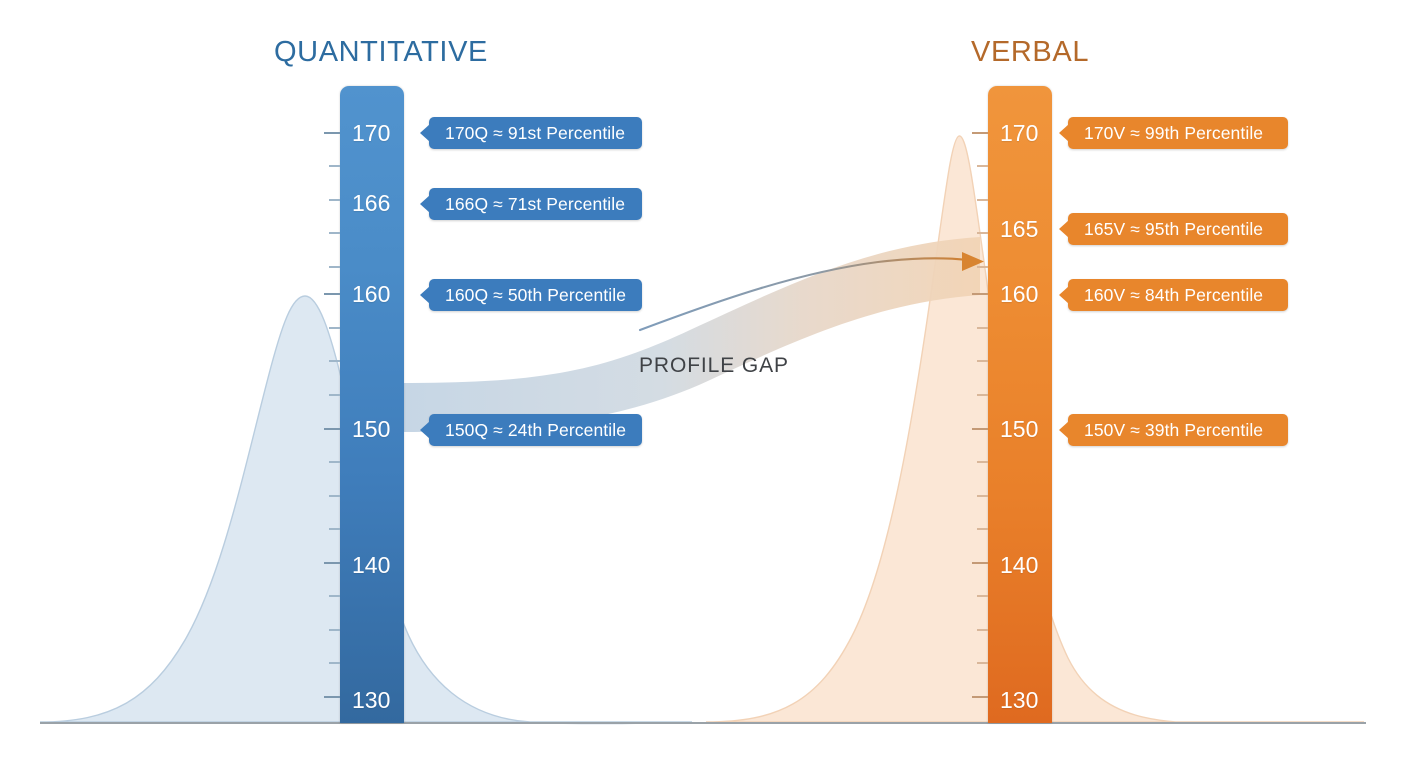  I want to click on verbal-scale-bar, so click(1020, 404).